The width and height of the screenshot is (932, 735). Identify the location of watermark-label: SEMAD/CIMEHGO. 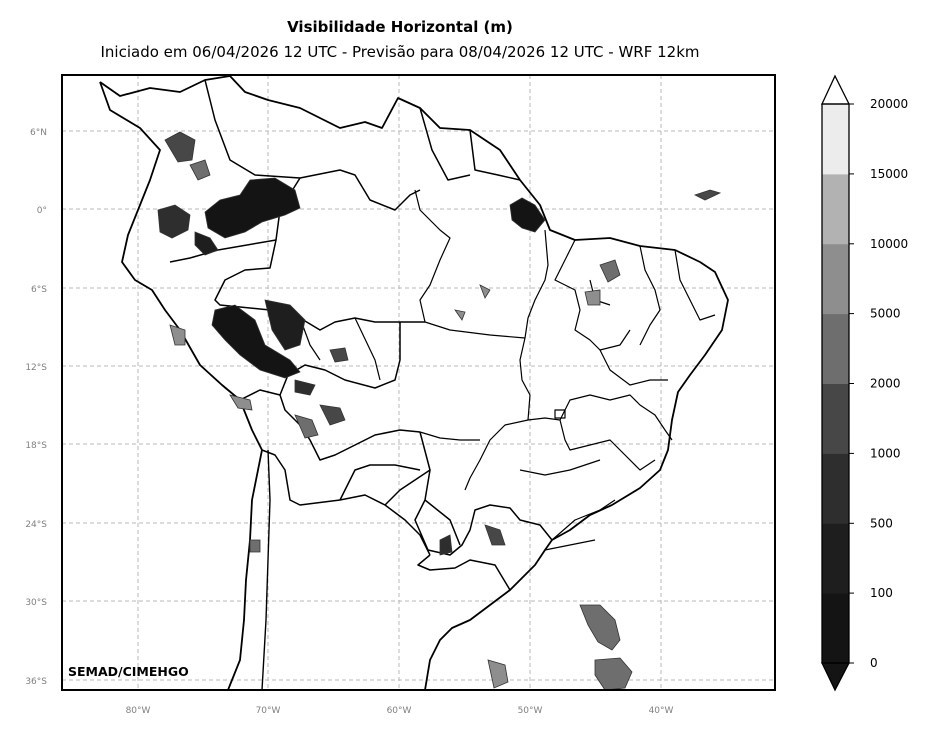
(128, 671).